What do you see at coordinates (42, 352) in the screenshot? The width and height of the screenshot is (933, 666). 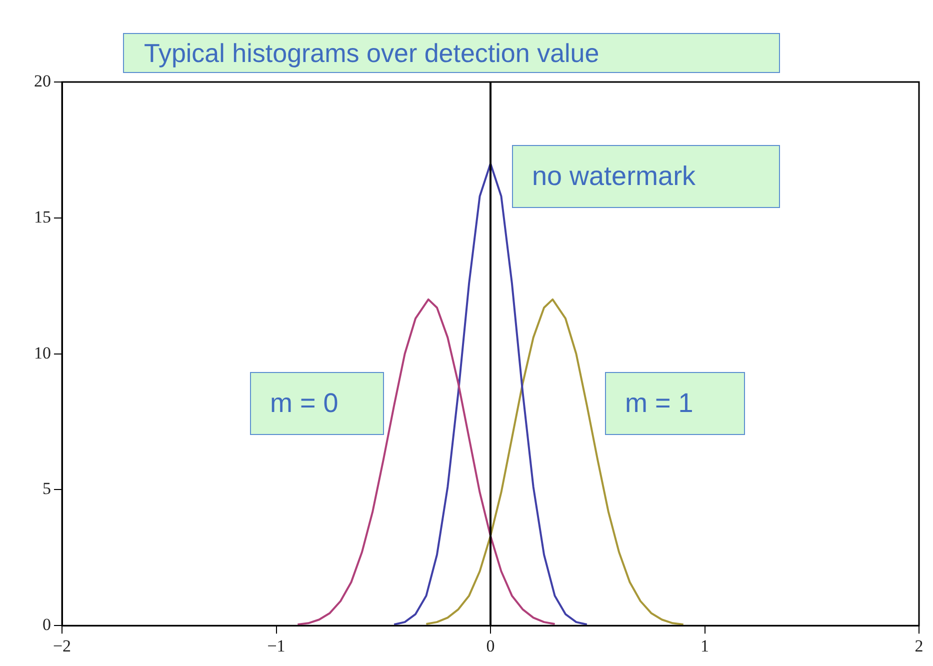 I see `y-tick-label: 10` at bounding box center [42, 352].